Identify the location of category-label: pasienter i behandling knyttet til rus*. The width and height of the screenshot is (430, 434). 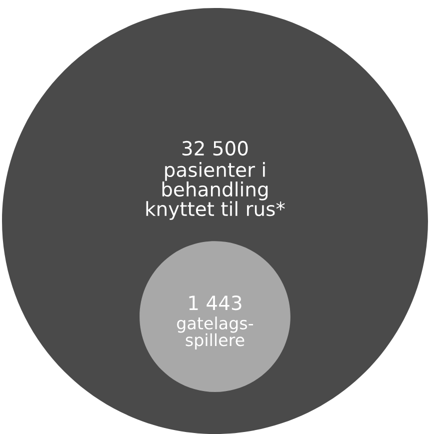
(215, 191).